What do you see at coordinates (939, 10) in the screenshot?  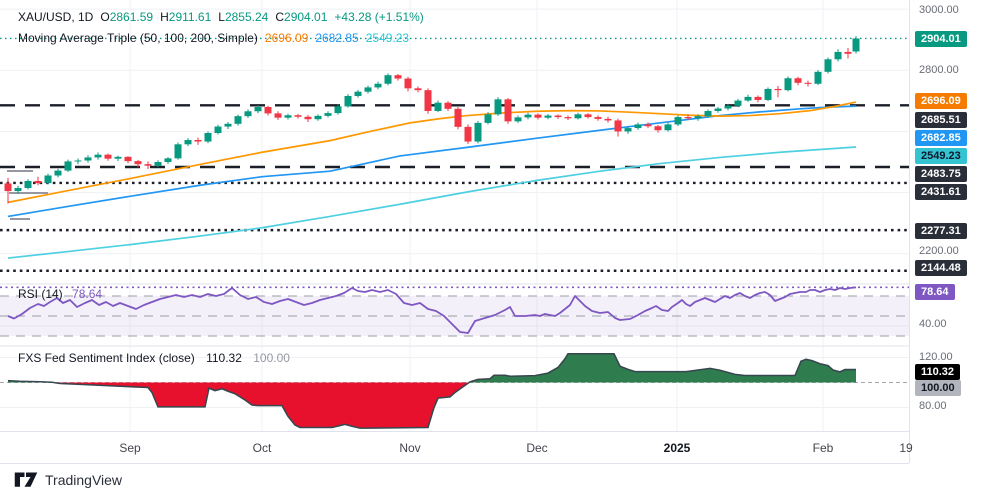 I see `price-axis-label: 3000.00` at bounding box center [939, 10].